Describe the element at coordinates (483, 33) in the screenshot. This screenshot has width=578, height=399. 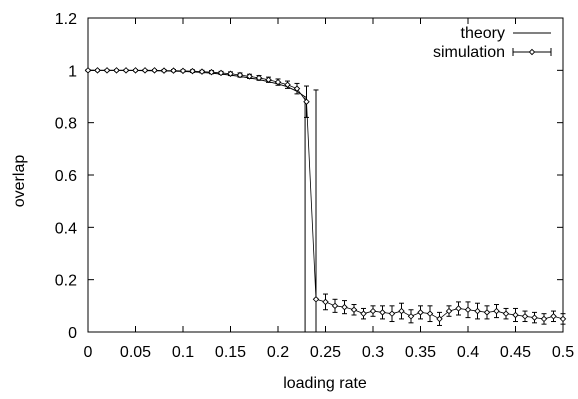
I see `legend-label-theory: theory` at that location.